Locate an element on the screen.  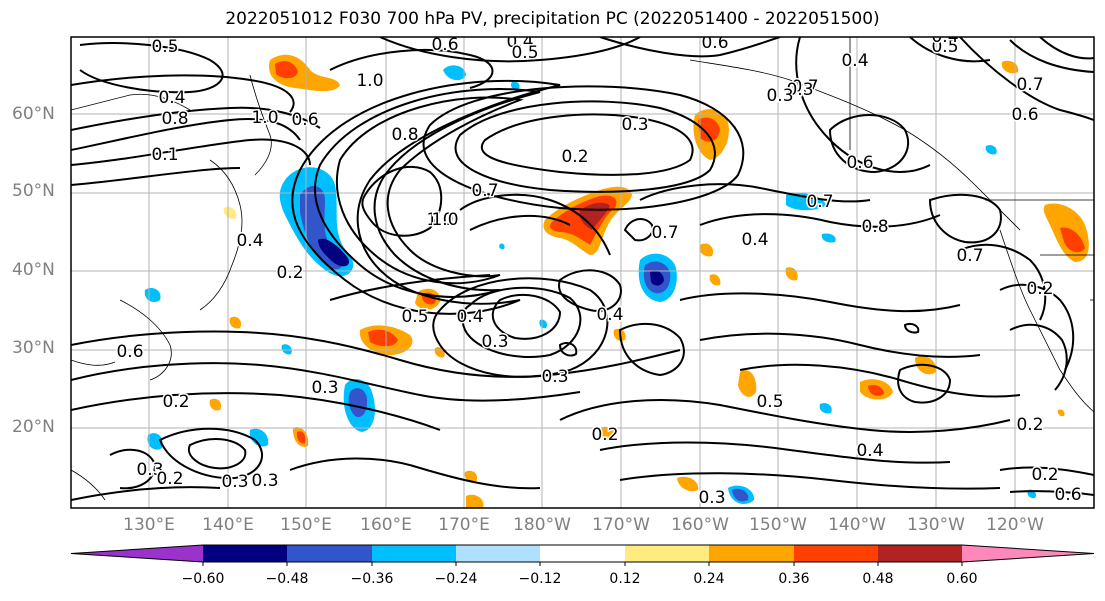
lon-label-140w: 140°W is located at coordinates (857, 525).